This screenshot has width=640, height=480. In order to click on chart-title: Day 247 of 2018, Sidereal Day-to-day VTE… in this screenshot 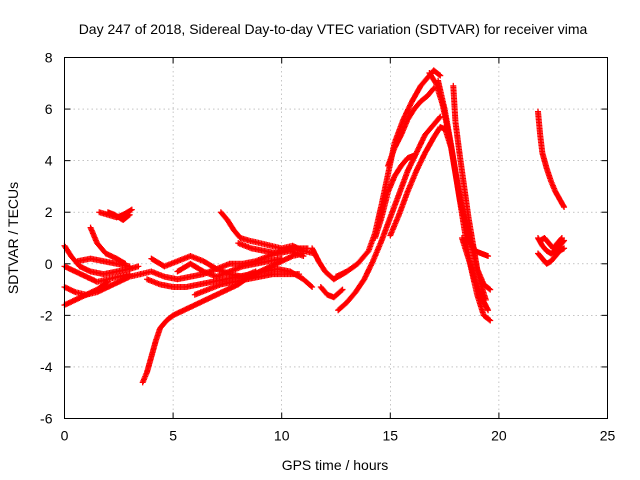, I will do `click(333, 29)`.